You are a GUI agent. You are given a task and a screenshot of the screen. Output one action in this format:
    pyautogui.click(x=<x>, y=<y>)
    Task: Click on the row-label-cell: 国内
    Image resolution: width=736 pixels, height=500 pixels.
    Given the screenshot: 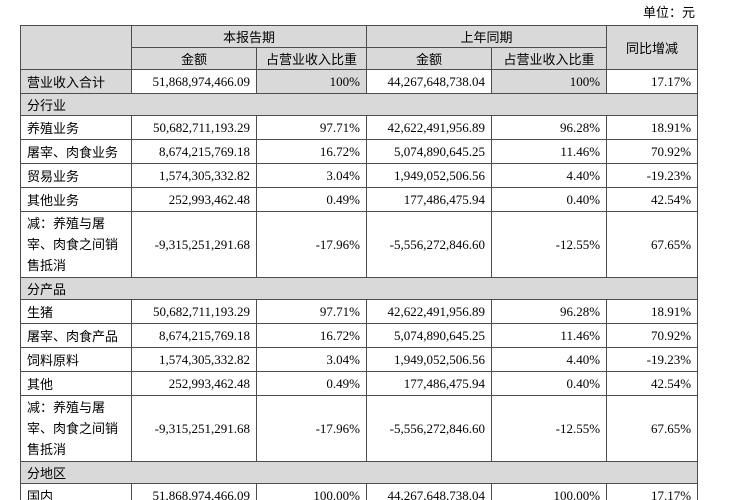 What is the action you would take?
    pyautogui.click(x=76, y=491)
    